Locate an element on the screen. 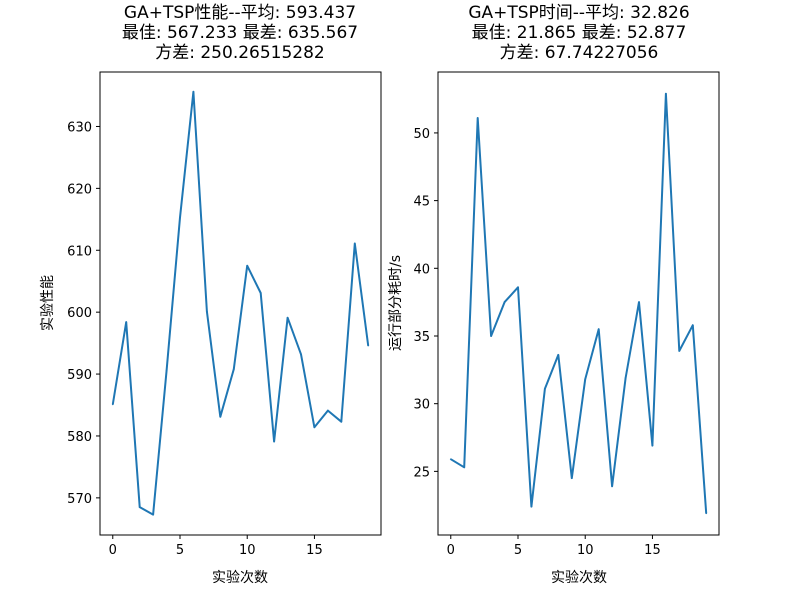 This screenshot has height=600, width=800. y-tick-label: 40 is located at coordinates (421, 269).